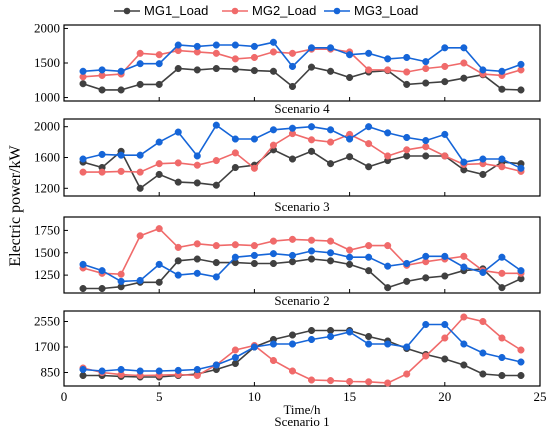 This screenshot has width=550, height=434. What do you see at coordinates (302, 153) in the screenshot?
I see `series-mg2-load` at bounding box center [302, 153].